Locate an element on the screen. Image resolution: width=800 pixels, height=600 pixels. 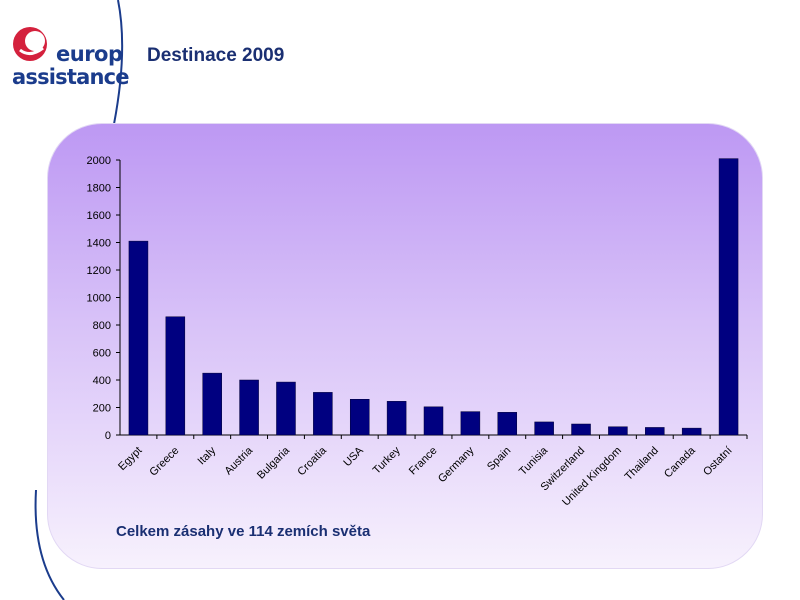
x-tick-label: Austria is located at coordinates (239, 460).